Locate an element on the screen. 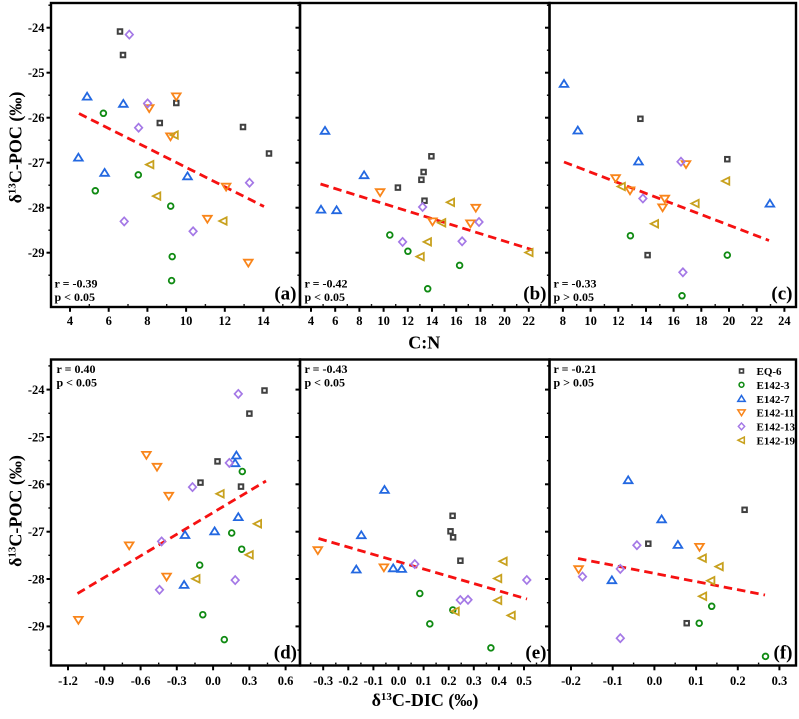  svg-text: (f) is located at coordinates (783, 653).